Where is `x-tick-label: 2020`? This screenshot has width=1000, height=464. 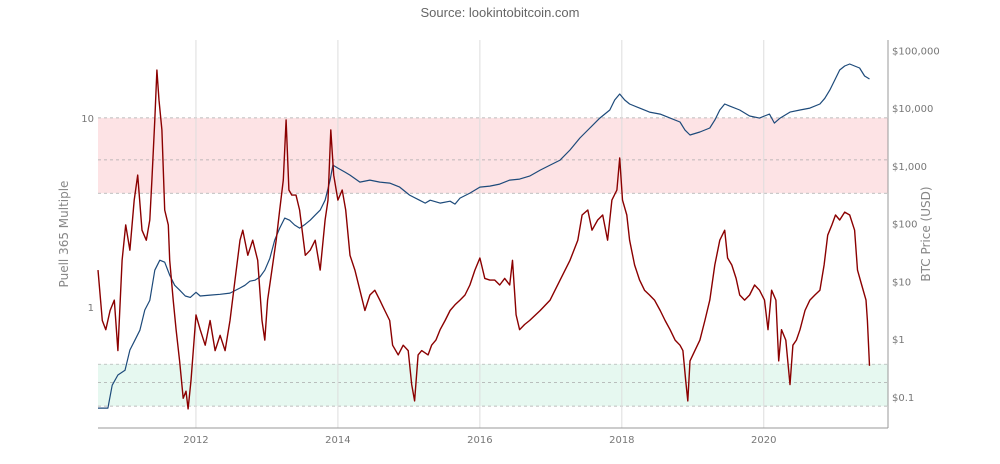 x-tick-label: 2020 is located at coordinates (763, 440).